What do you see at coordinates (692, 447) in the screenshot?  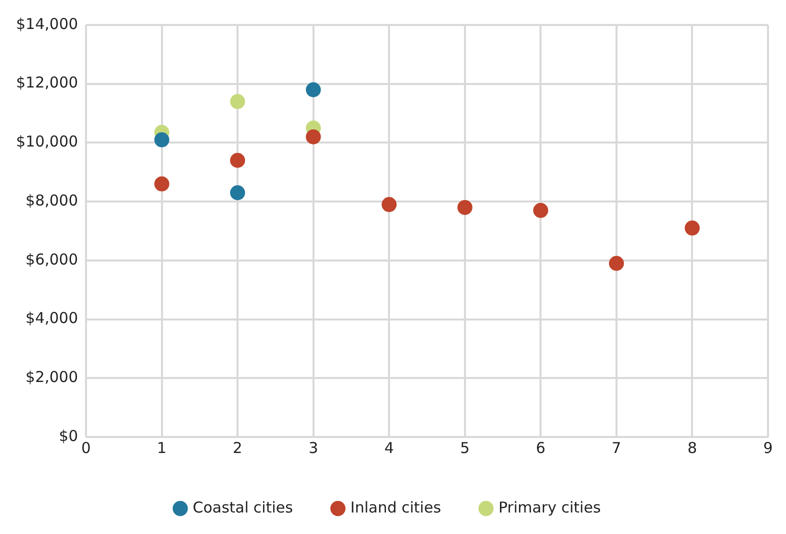 I see `x-tick-label: 8` at bounding box center [692, 447].